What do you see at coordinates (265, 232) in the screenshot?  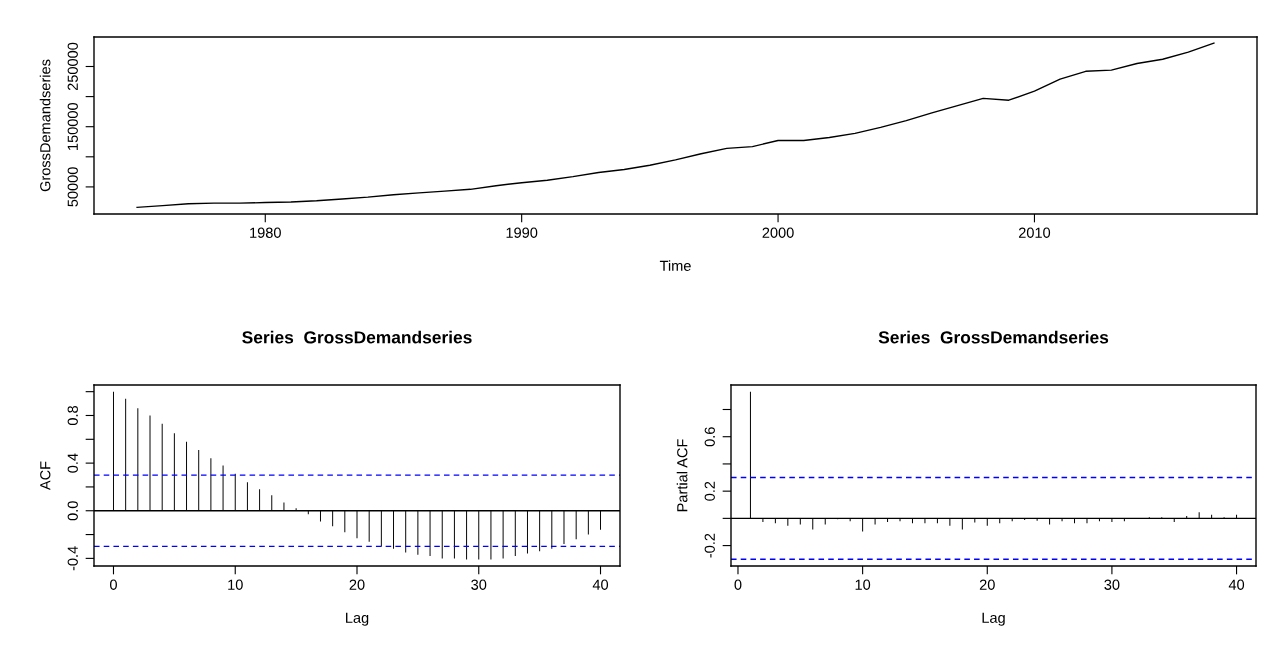 I see `x-tick-label: 1980` at bounding box center [265, 232].